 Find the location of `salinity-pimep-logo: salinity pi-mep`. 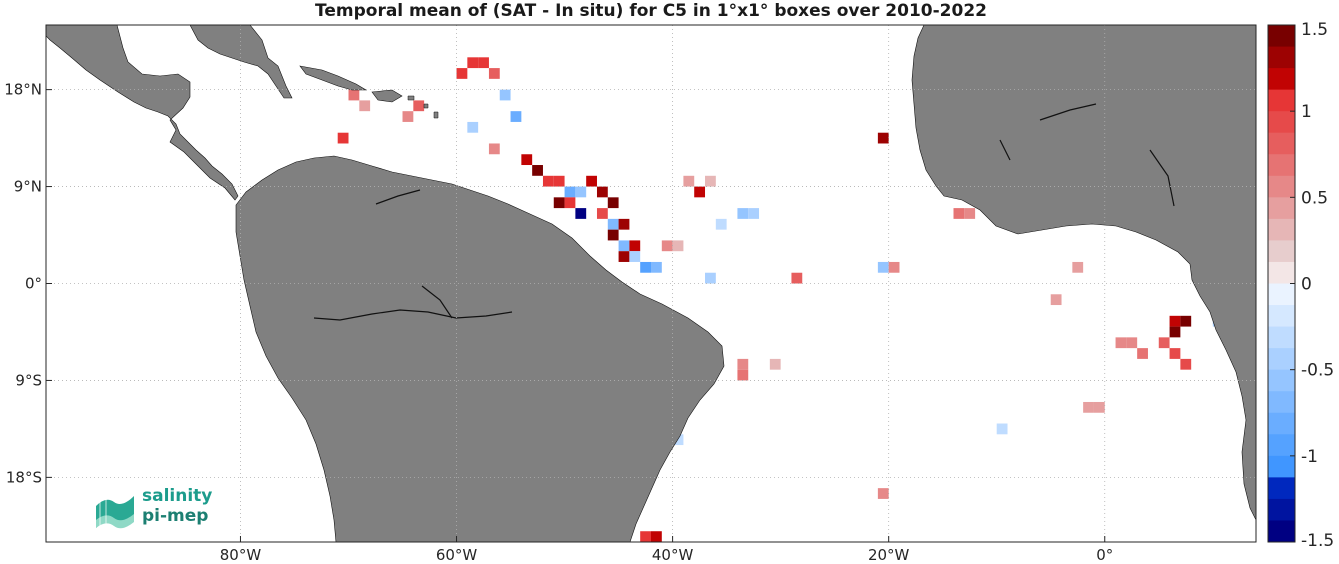

salinity-pimep-logo: salinity pi-mep is located at coordinates (162, 510).